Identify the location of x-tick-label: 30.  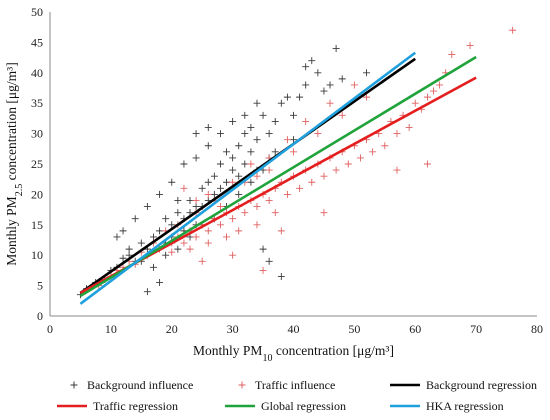
(233, 329).